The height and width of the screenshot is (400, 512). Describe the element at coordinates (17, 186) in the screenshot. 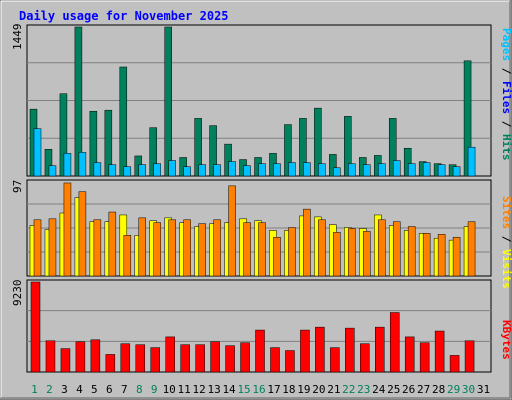

I see `visits-ymax-label: 97` at that location.